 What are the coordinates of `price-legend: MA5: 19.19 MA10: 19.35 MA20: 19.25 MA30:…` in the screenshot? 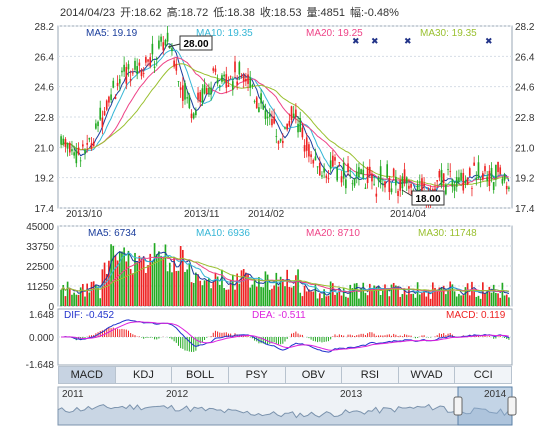 It's located at (281, 33).